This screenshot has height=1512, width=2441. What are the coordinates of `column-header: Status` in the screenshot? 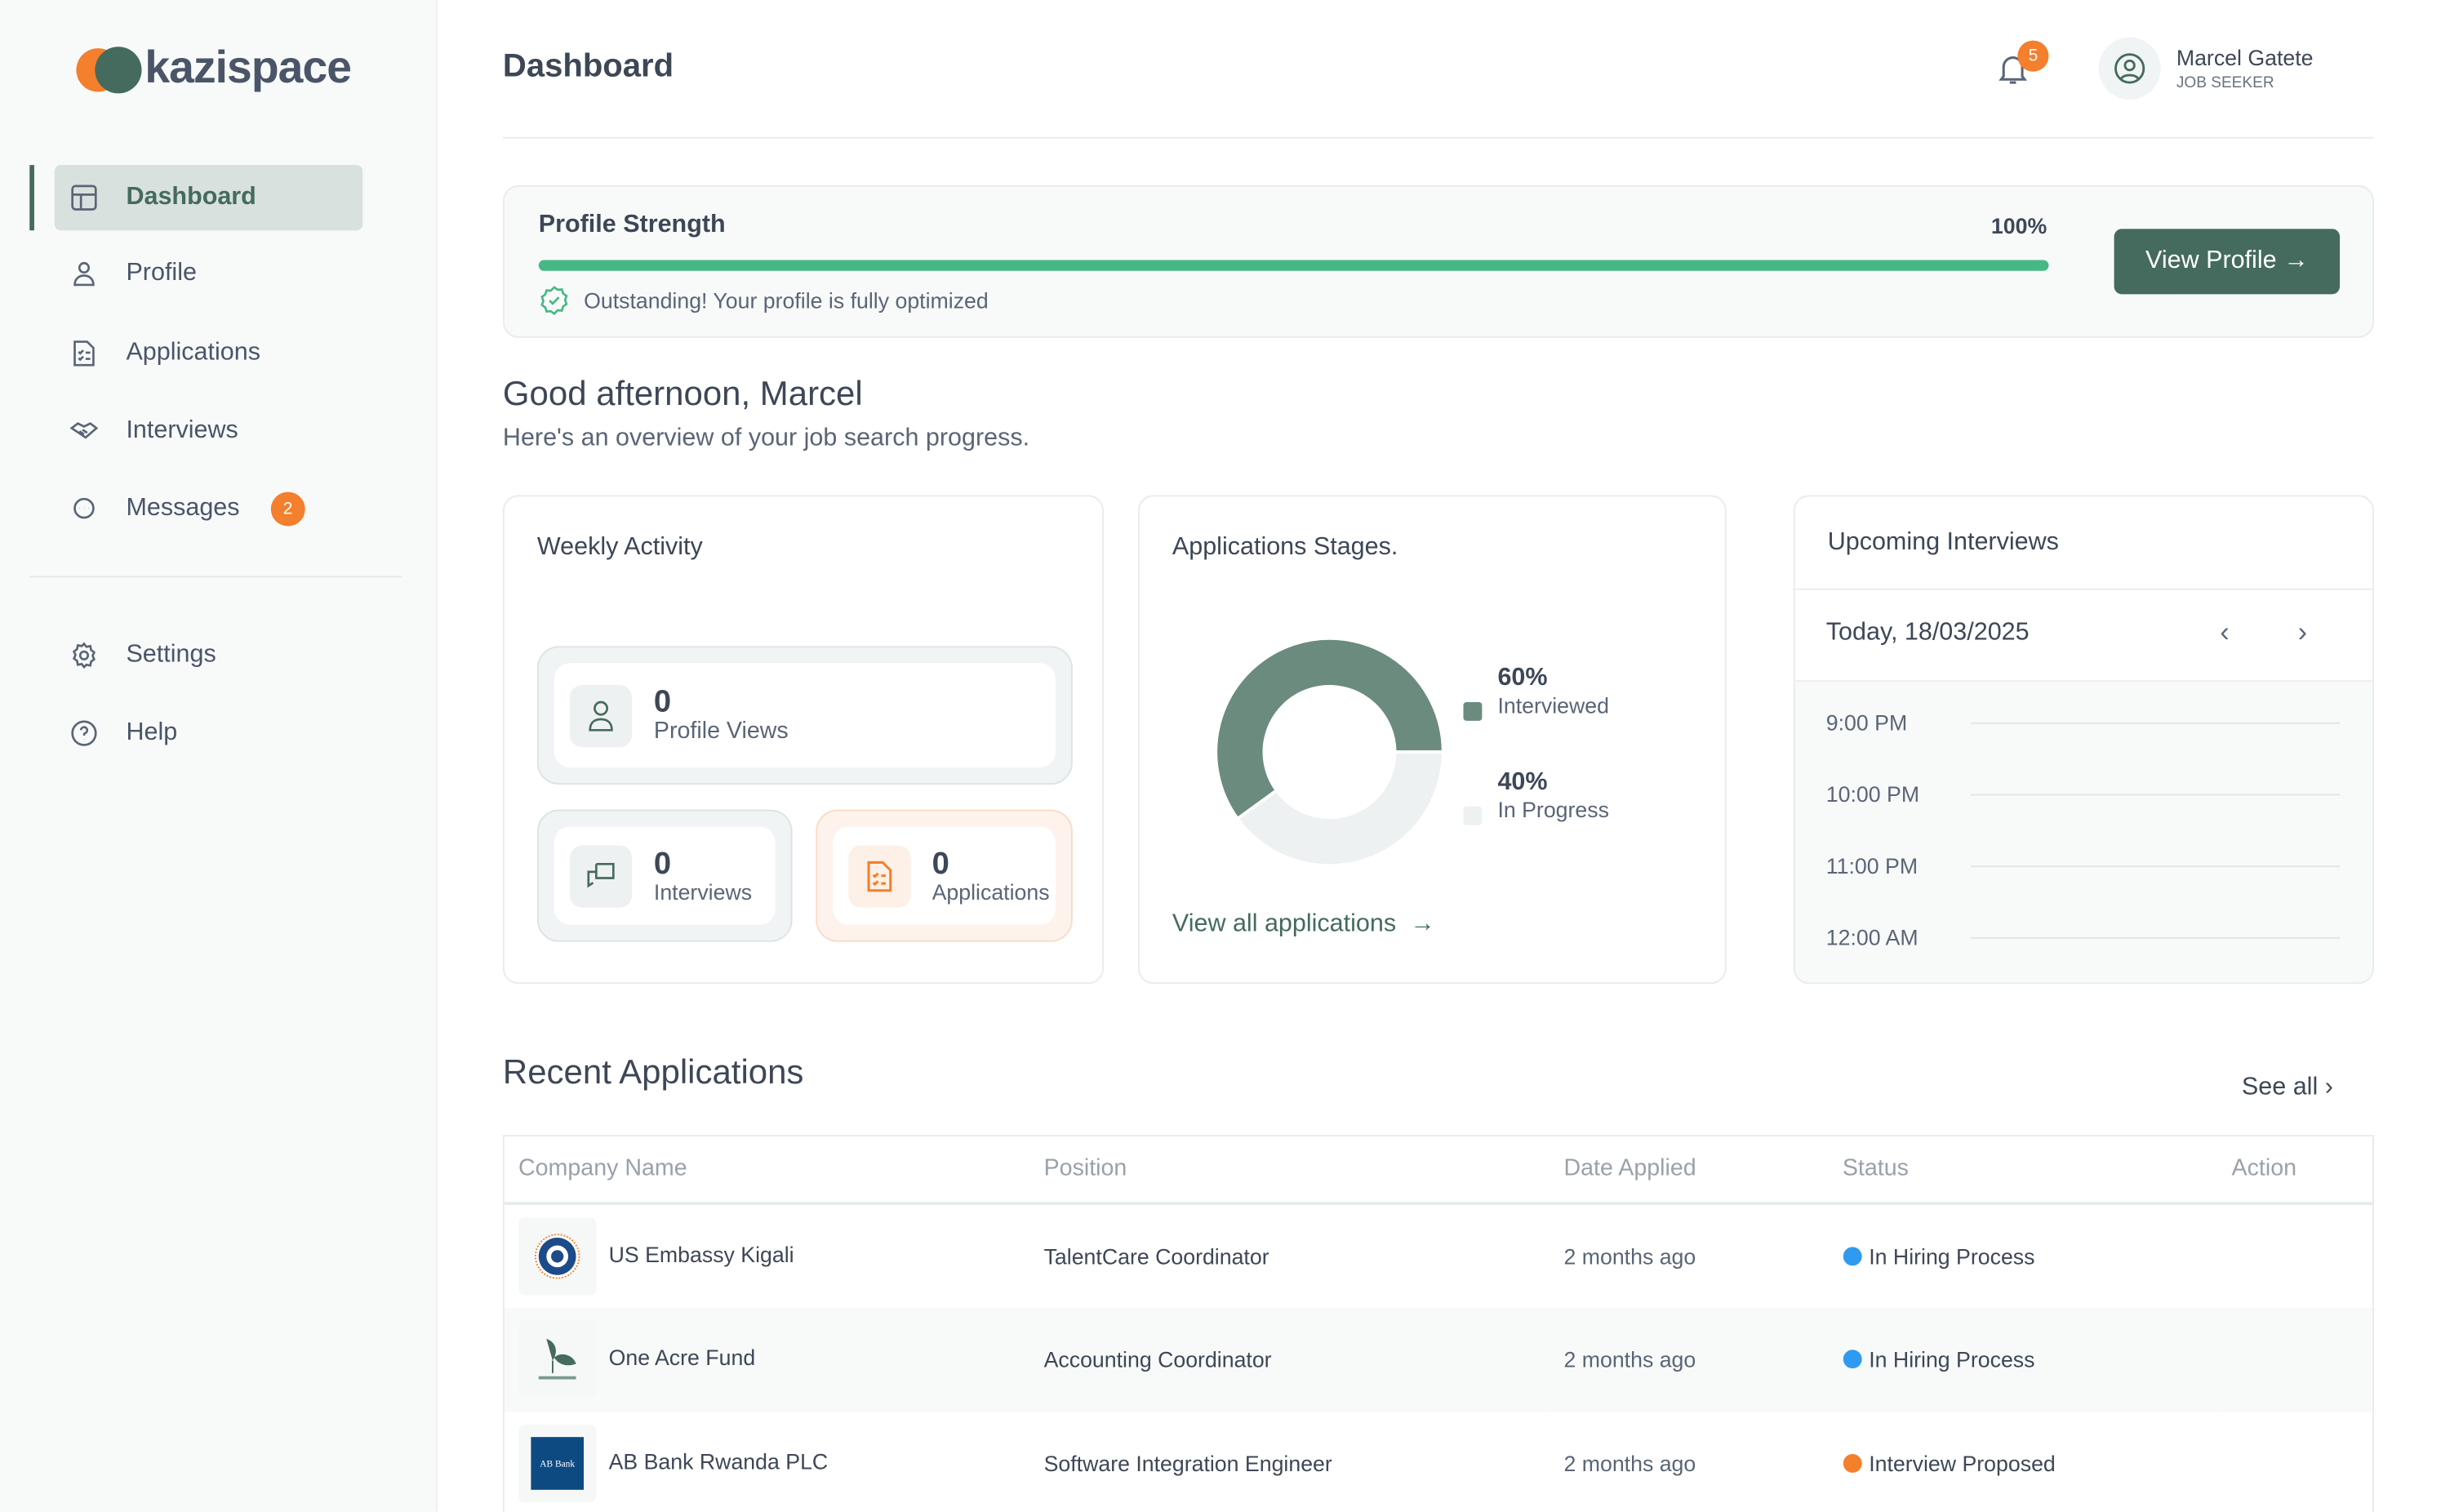 It's located at (2023, 1170).